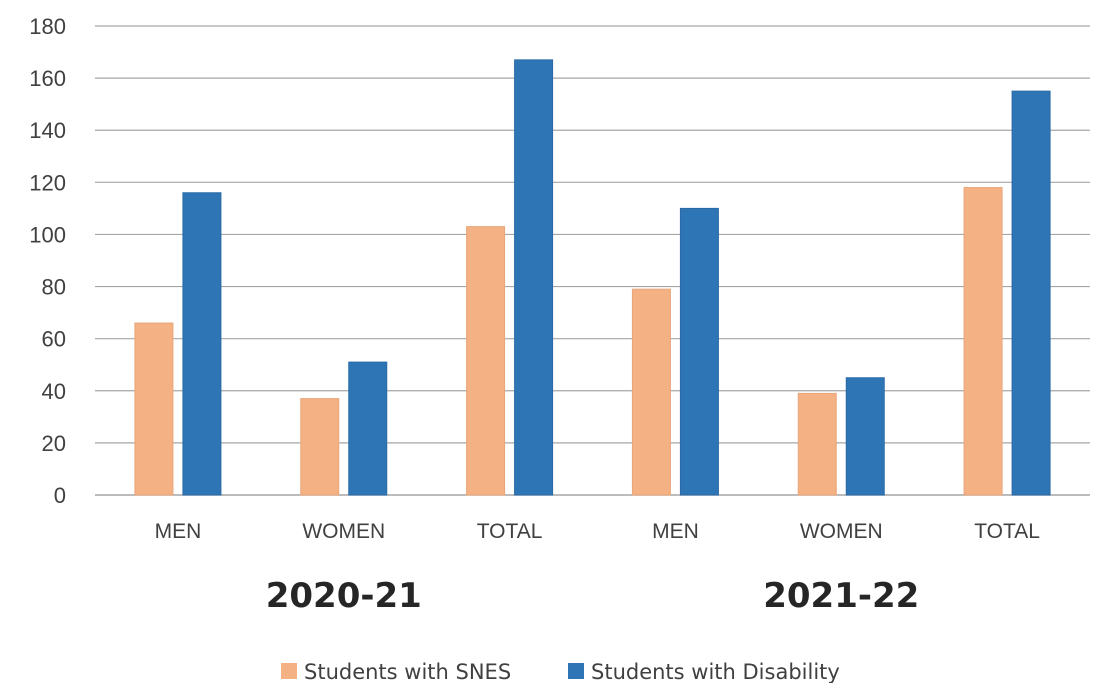 Image resolution: width=1104 pixels, height=683 pixels. Describe the element at coordinates (47, 130) in the screenshot. I see `y-tick-label: 140` at that location.